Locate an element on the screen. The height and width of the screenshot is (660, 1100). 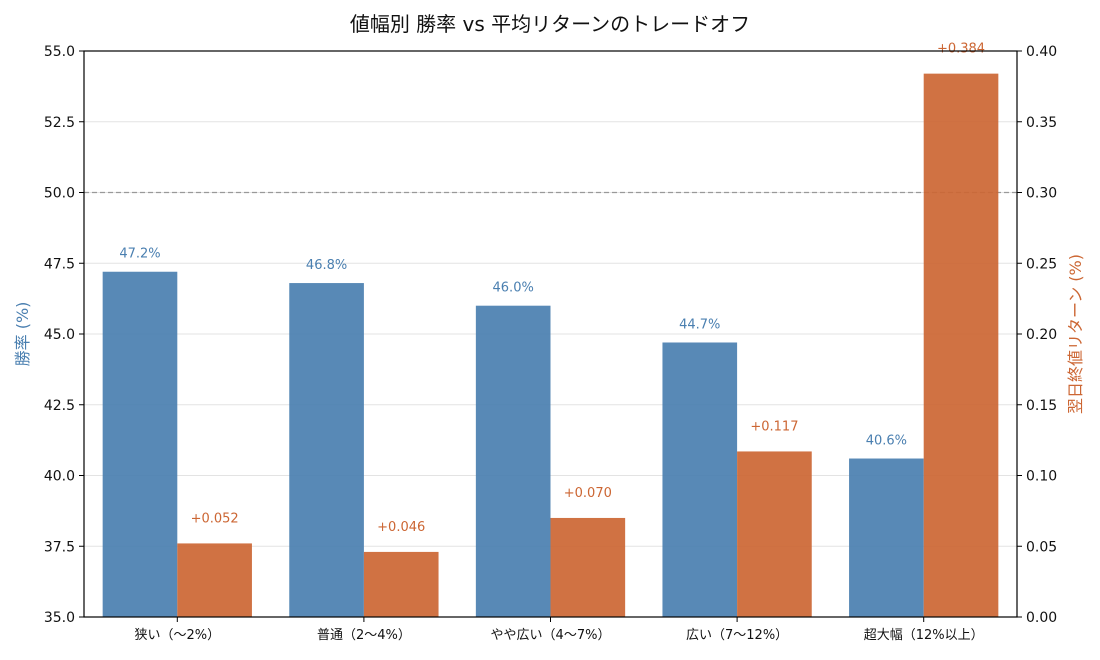
x-category-label: 狭い（〜2%） is located at coordinates (177, 635).